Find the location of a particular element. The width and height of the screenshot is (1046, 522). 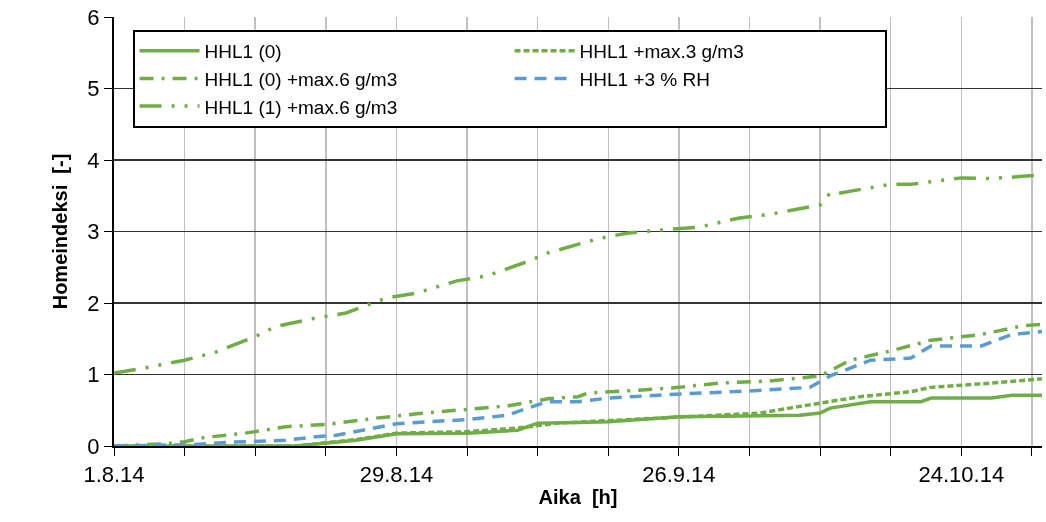

legend-label: HHL1 +max.3 g/m3 is located at coordinates (661, 52).